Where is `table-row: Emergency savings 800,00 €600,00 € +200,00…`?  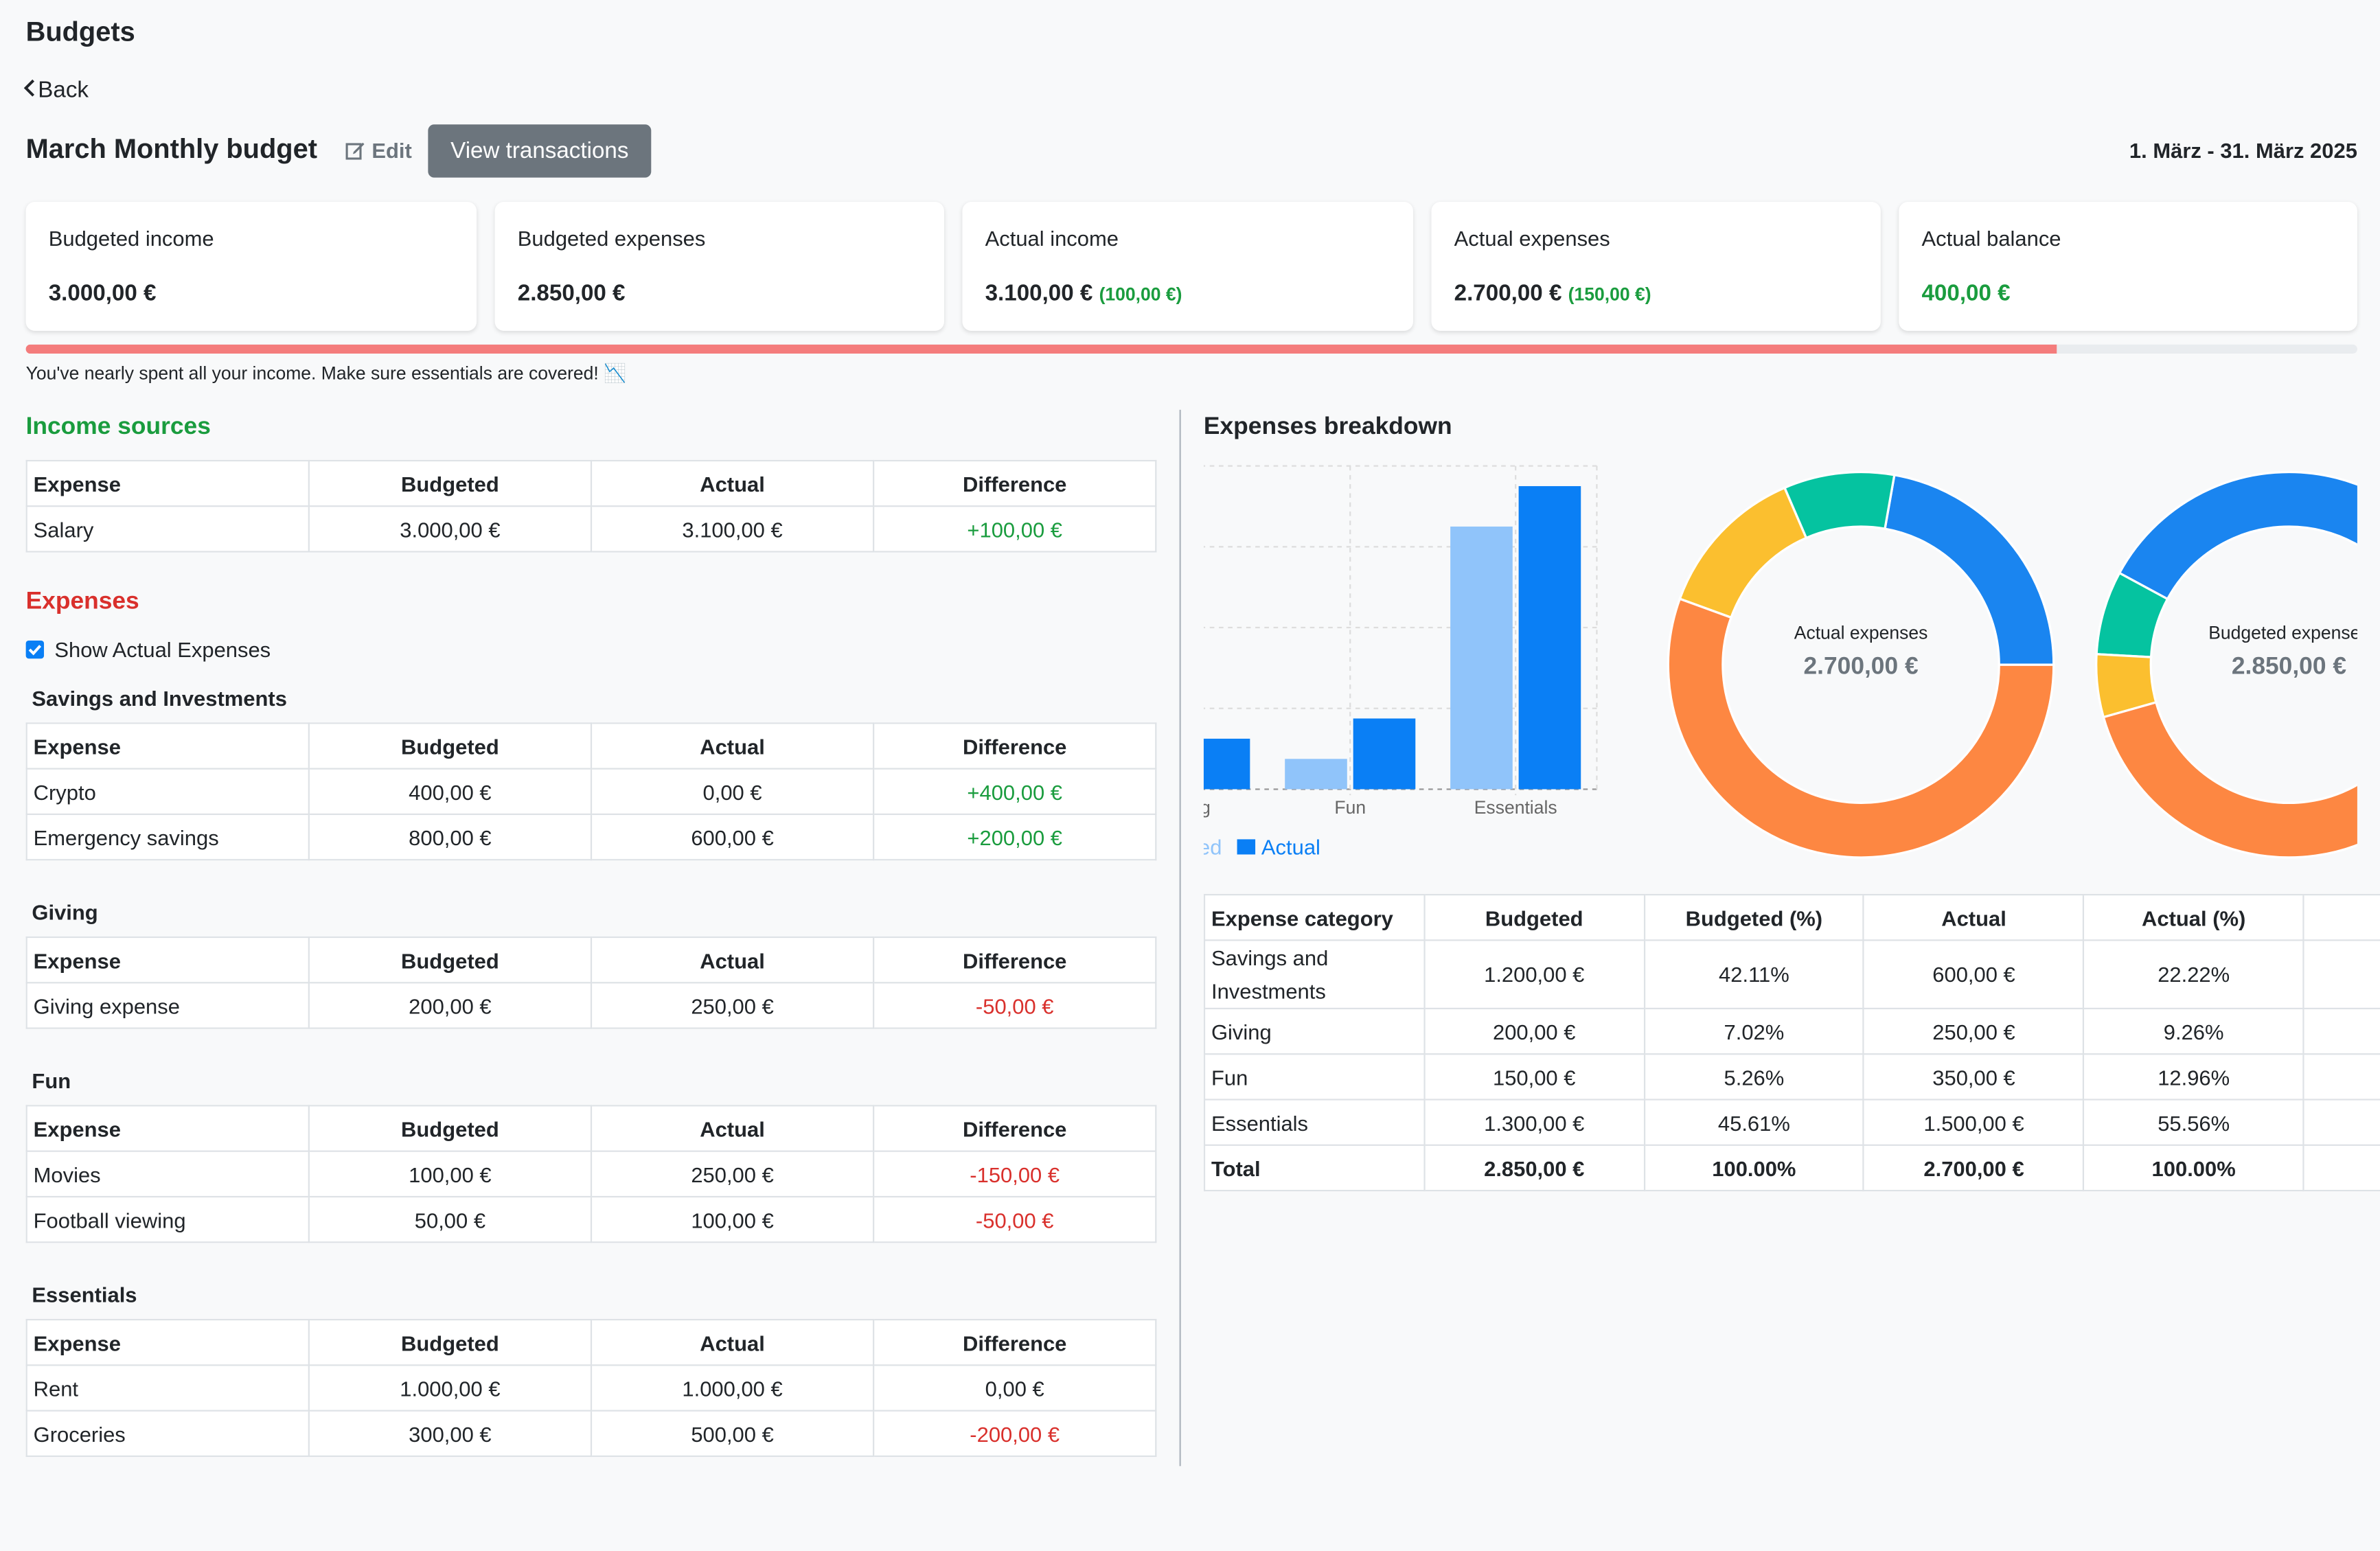 table-row: Emergency savings 800,00 €600,00 € +200,00… is located at coordinates (591, 837).